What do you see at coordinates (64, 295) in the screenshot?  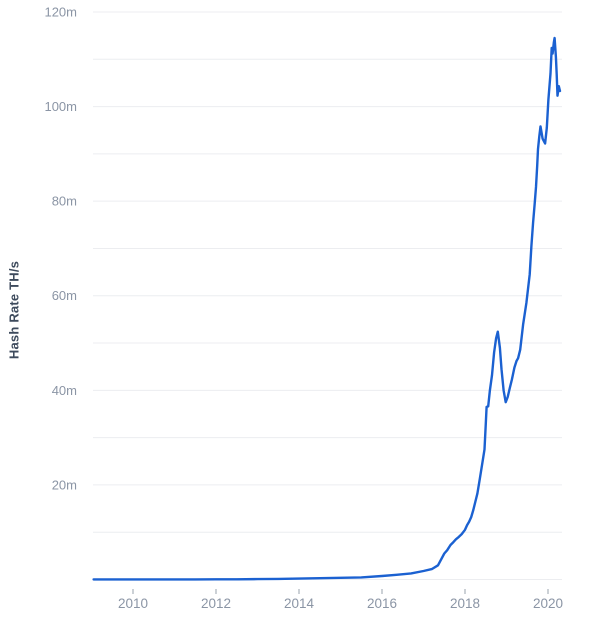 I see `y-tick-label: 60m` at bounding box center [64, 295].